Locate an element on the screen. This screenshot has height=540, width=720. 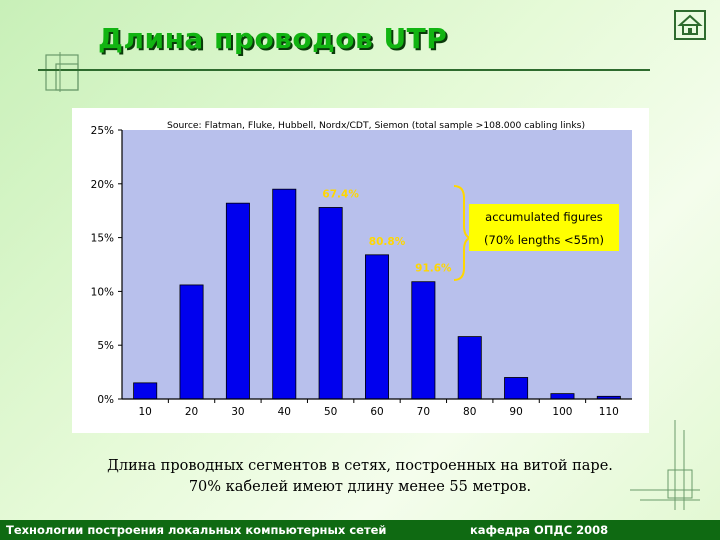
x-tick-label: 10 is located at coordinates (144, 412).